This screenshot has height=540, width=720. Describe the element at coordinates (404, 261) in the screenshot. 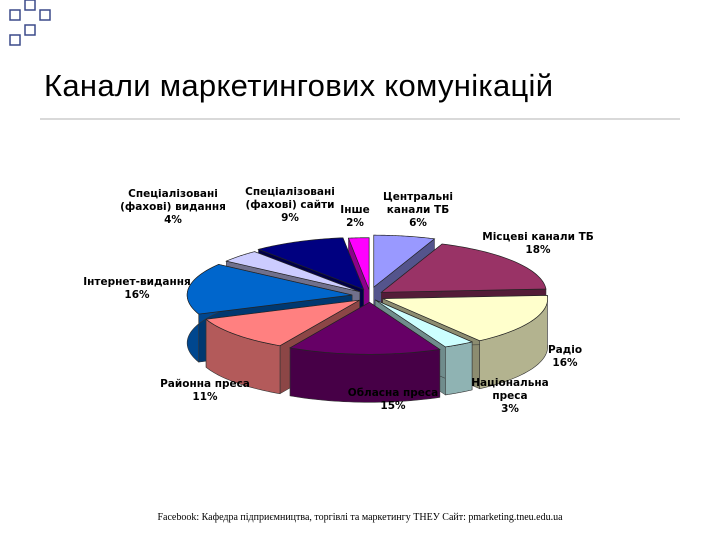

I see `pie-slice-top-центральні-канали-тб` at that location.